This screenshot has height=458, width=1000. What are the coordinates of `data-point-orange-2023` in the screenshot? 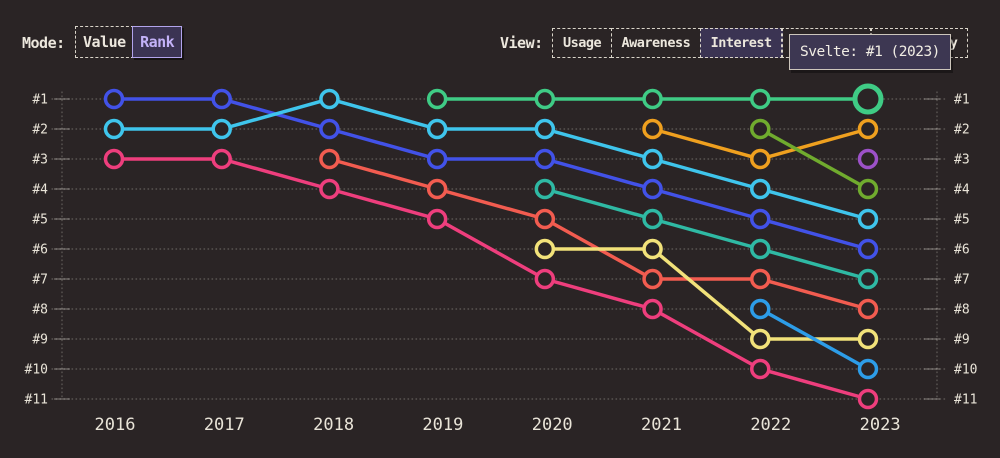 It's located at (868, 129).